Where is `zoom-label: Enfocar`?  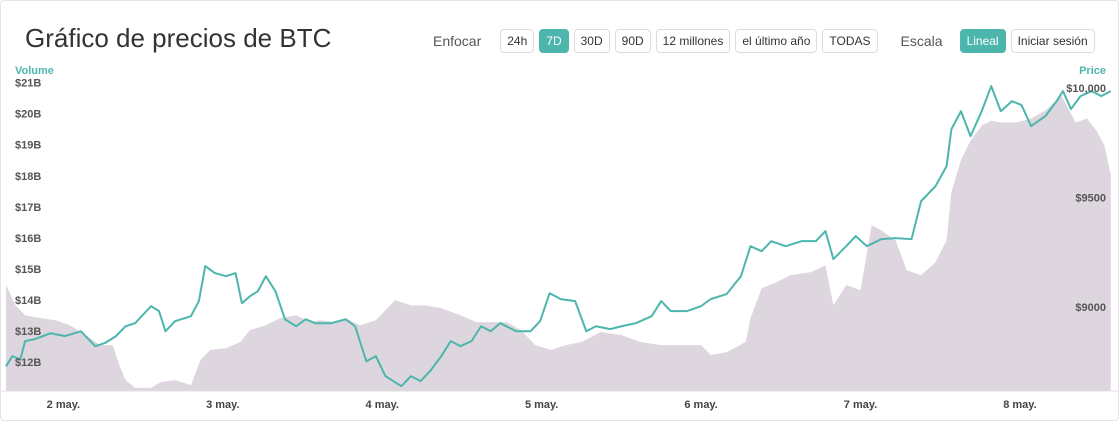 zoom-label: Enfocar is located at coordinates (457, 41).